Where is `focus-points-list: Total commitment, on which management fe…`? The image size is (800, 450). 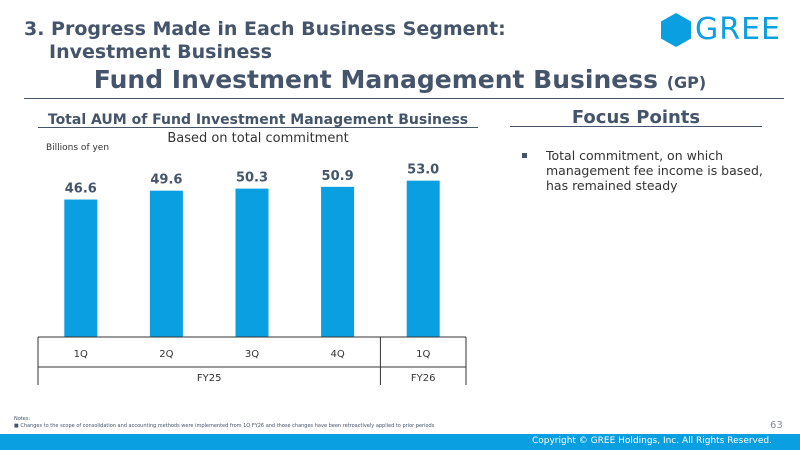
focus-points-list: Total commitment, on which management fe… is located at coordinates (647, 170).